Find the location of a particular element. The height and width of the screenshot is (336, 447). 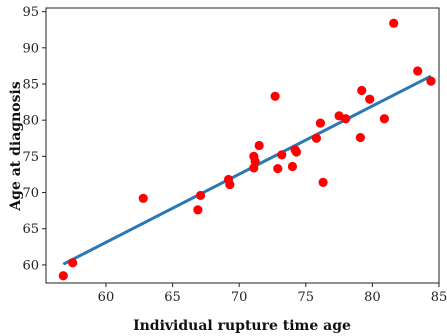

y-axis-ticks: 60 65 70 75 80 85 90 95 is located at coordinates (34, 139).